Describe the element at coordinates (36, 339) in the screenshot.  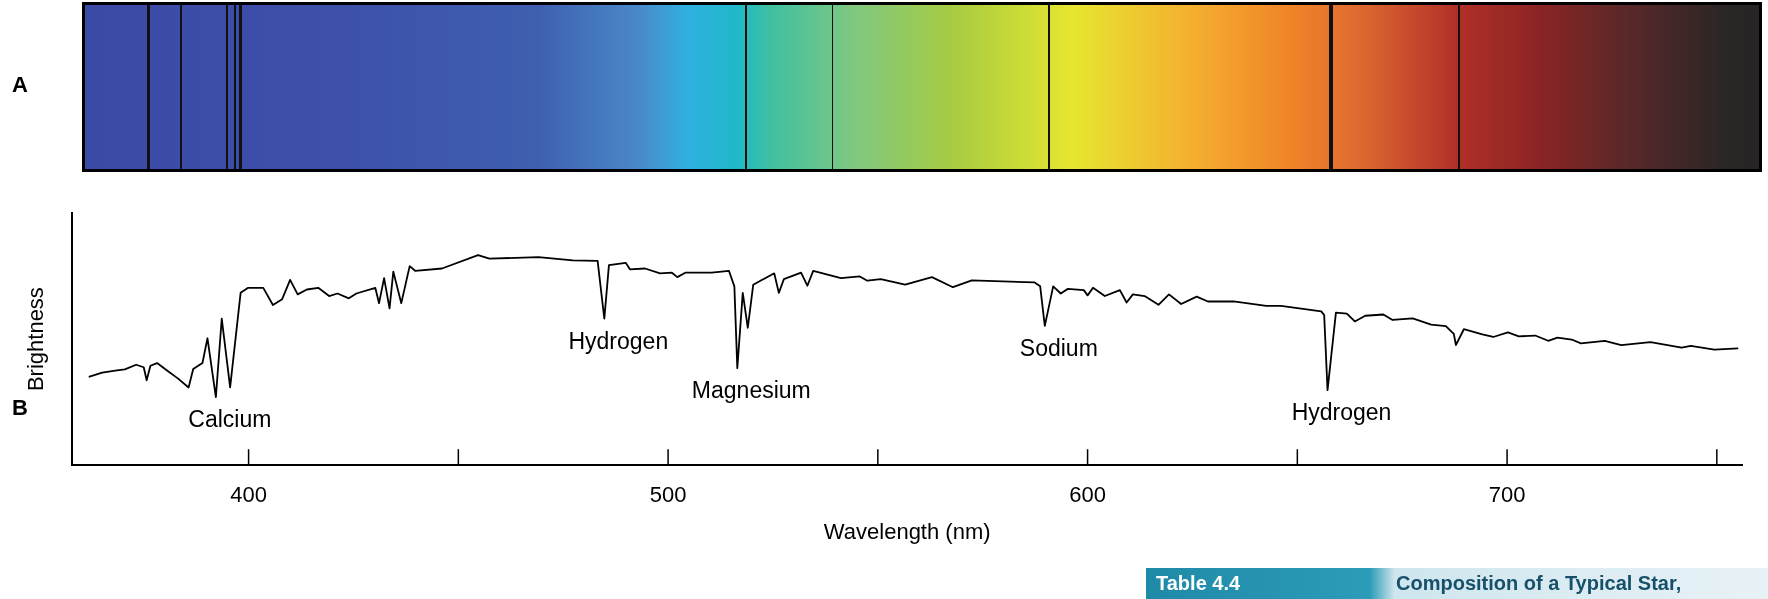
I see `y-axis-title: Brightness` at that location.